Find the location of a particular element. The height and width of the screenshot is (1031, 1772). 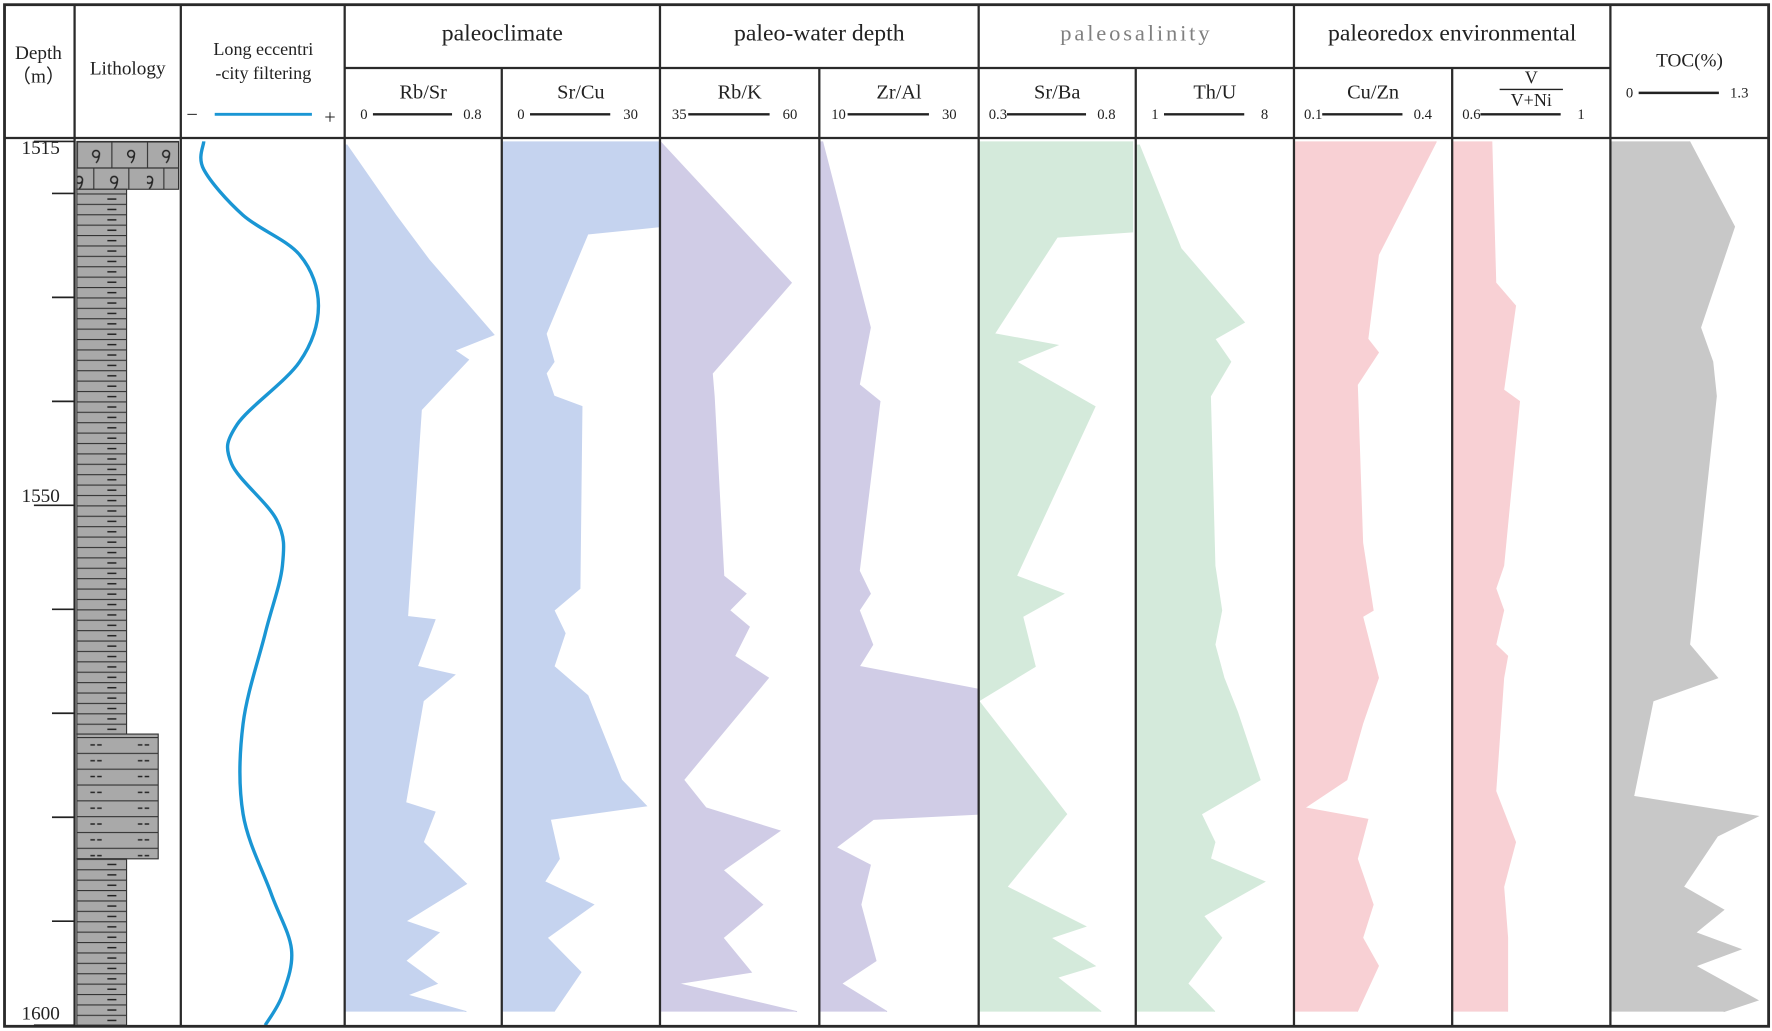

depth-unit: （m） is located at coordinates (38, 77).